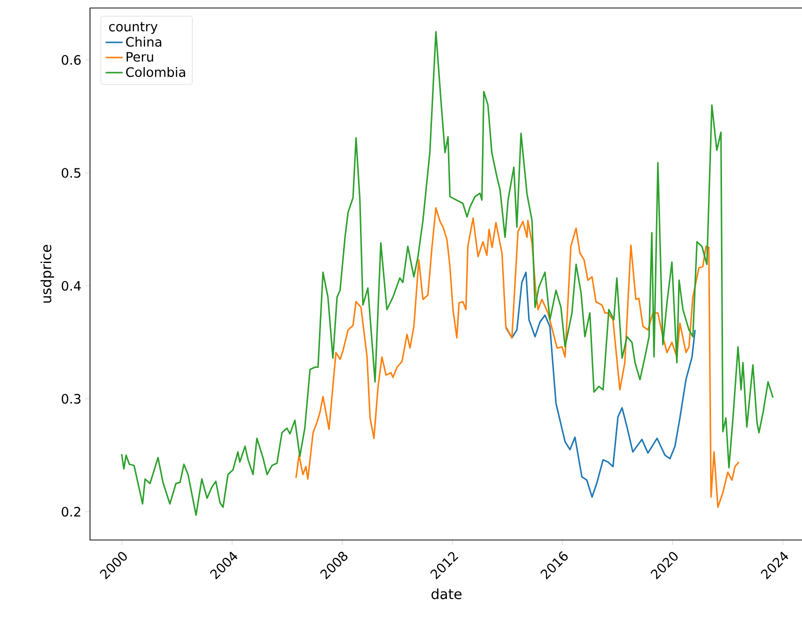 The height and width of the screenshot is (634, 802). What do you see at coordinates (156, 72) in the screenshot?
I see `legend-label: Colombia` at bounding box center [156, 72].